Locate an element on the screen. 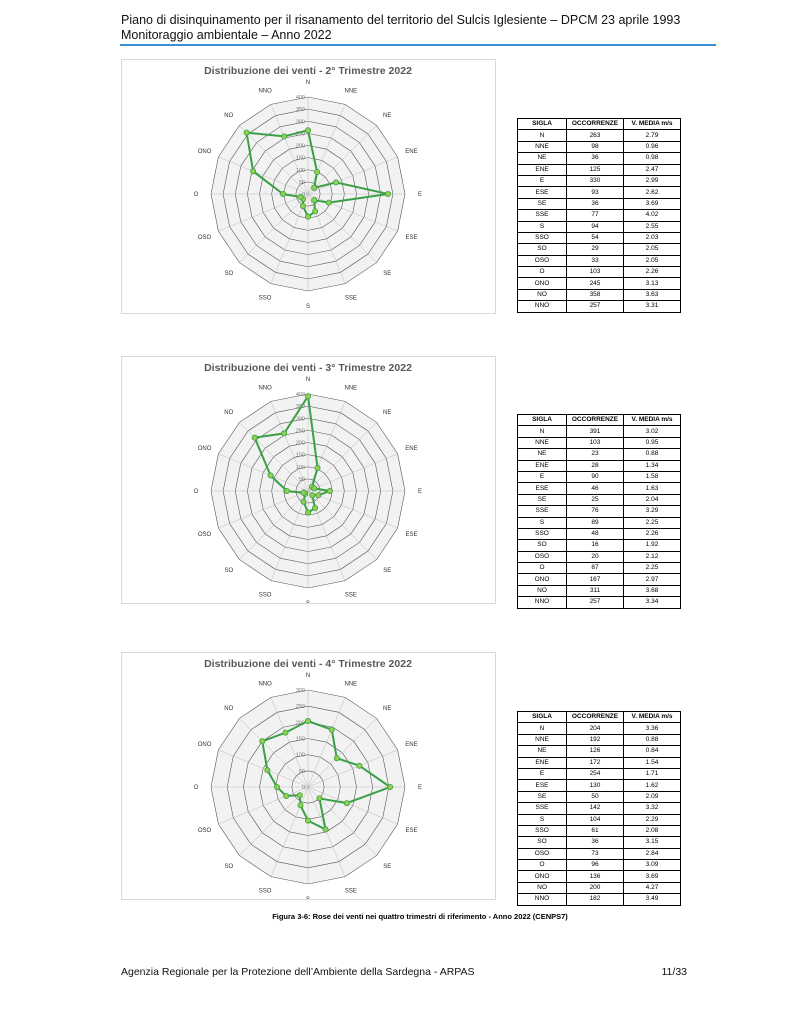  cell-occorrenze: 46 is located at coordinates (595, 488).